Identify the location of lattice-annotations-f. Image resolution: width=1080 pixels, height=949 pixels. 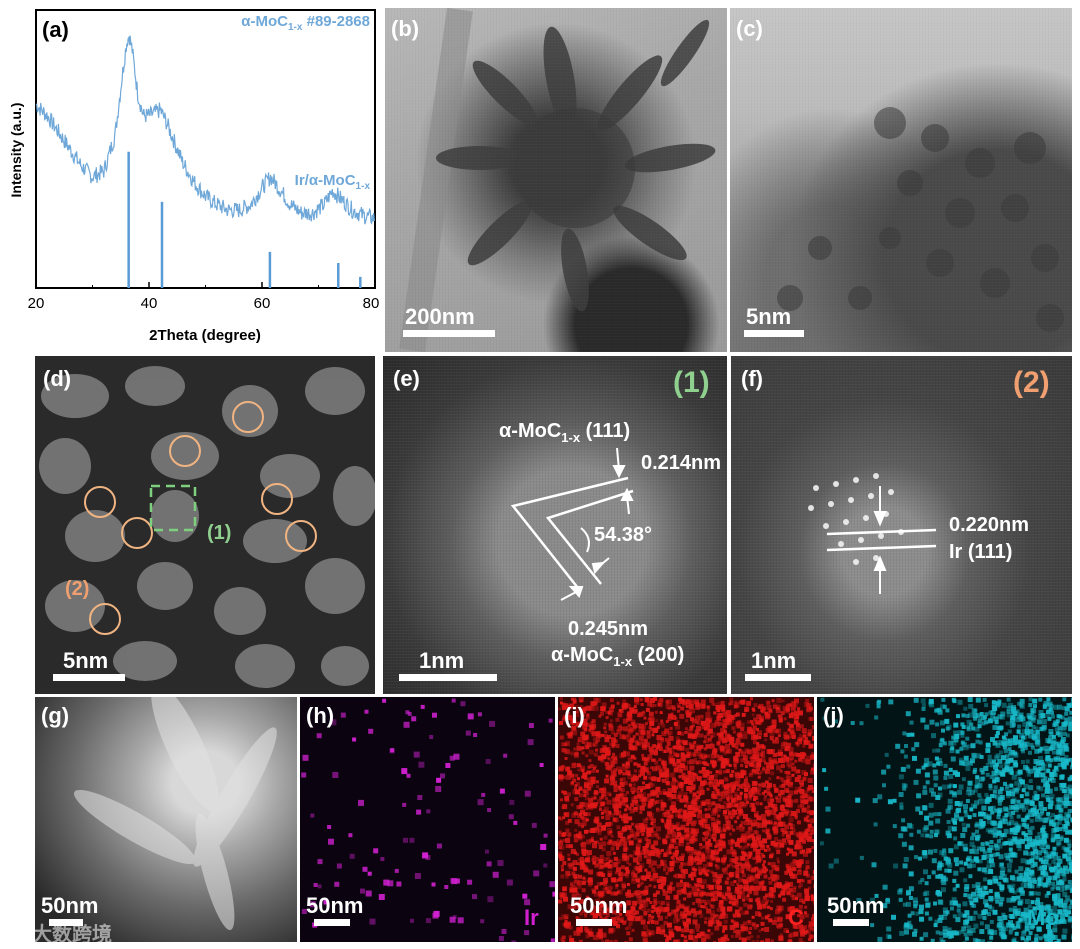
(872, 533).